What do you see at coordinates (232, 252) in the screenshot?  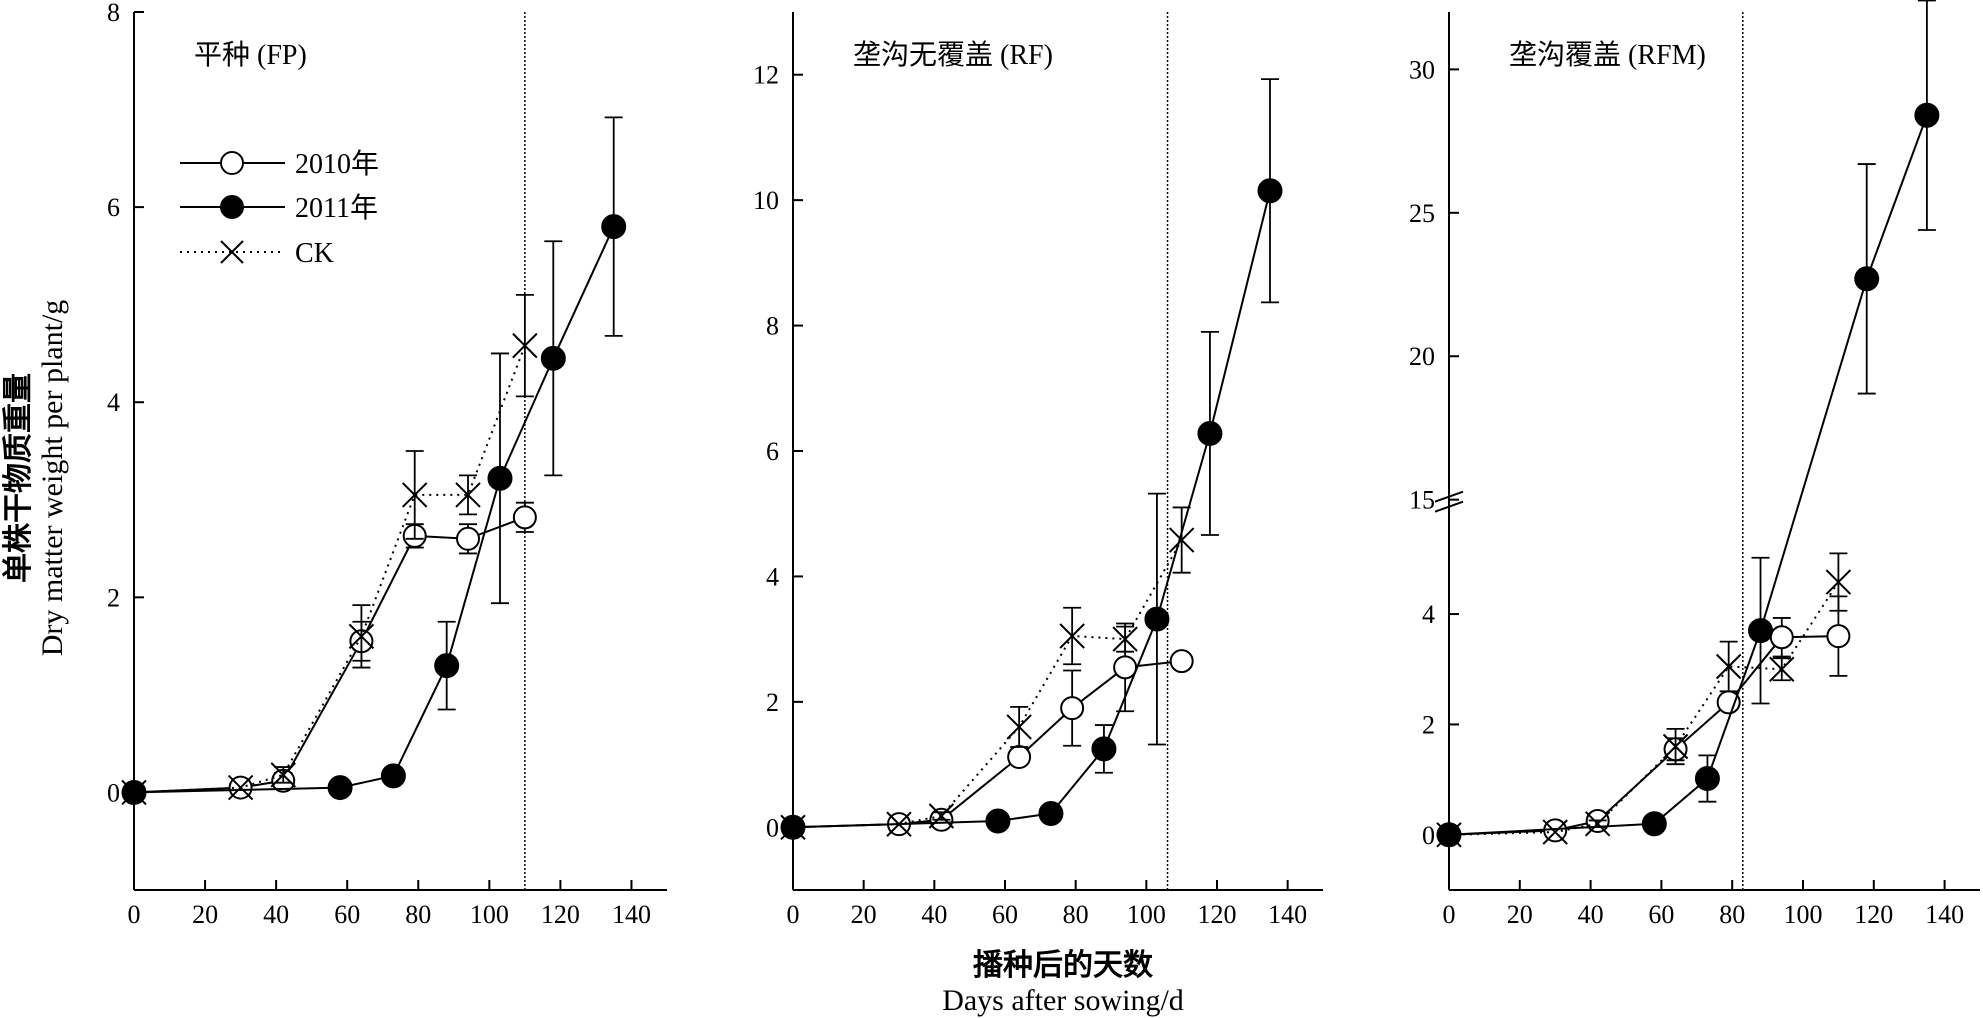 I see `legend-marker-ck` at bounding box center [232, 252].